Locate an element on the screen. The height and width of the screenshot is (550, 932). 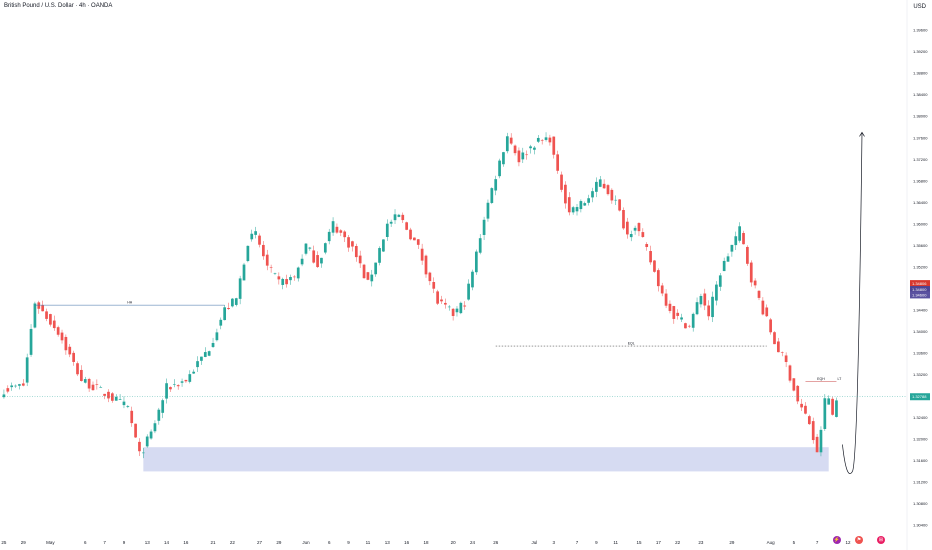
x-tick-label: 3 is located at coordinates (554, 542).